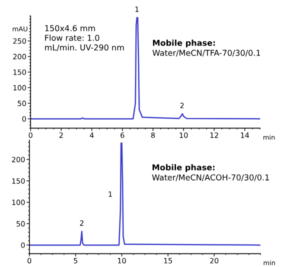 The image size is (300, 267). What do you see at coordinates (84, 38) in the screenshot?
I see `annotation: 150x4.6 mm Flow rate: 1.0 mL/min. UV-290 nm` at bounding box center [84, 38].